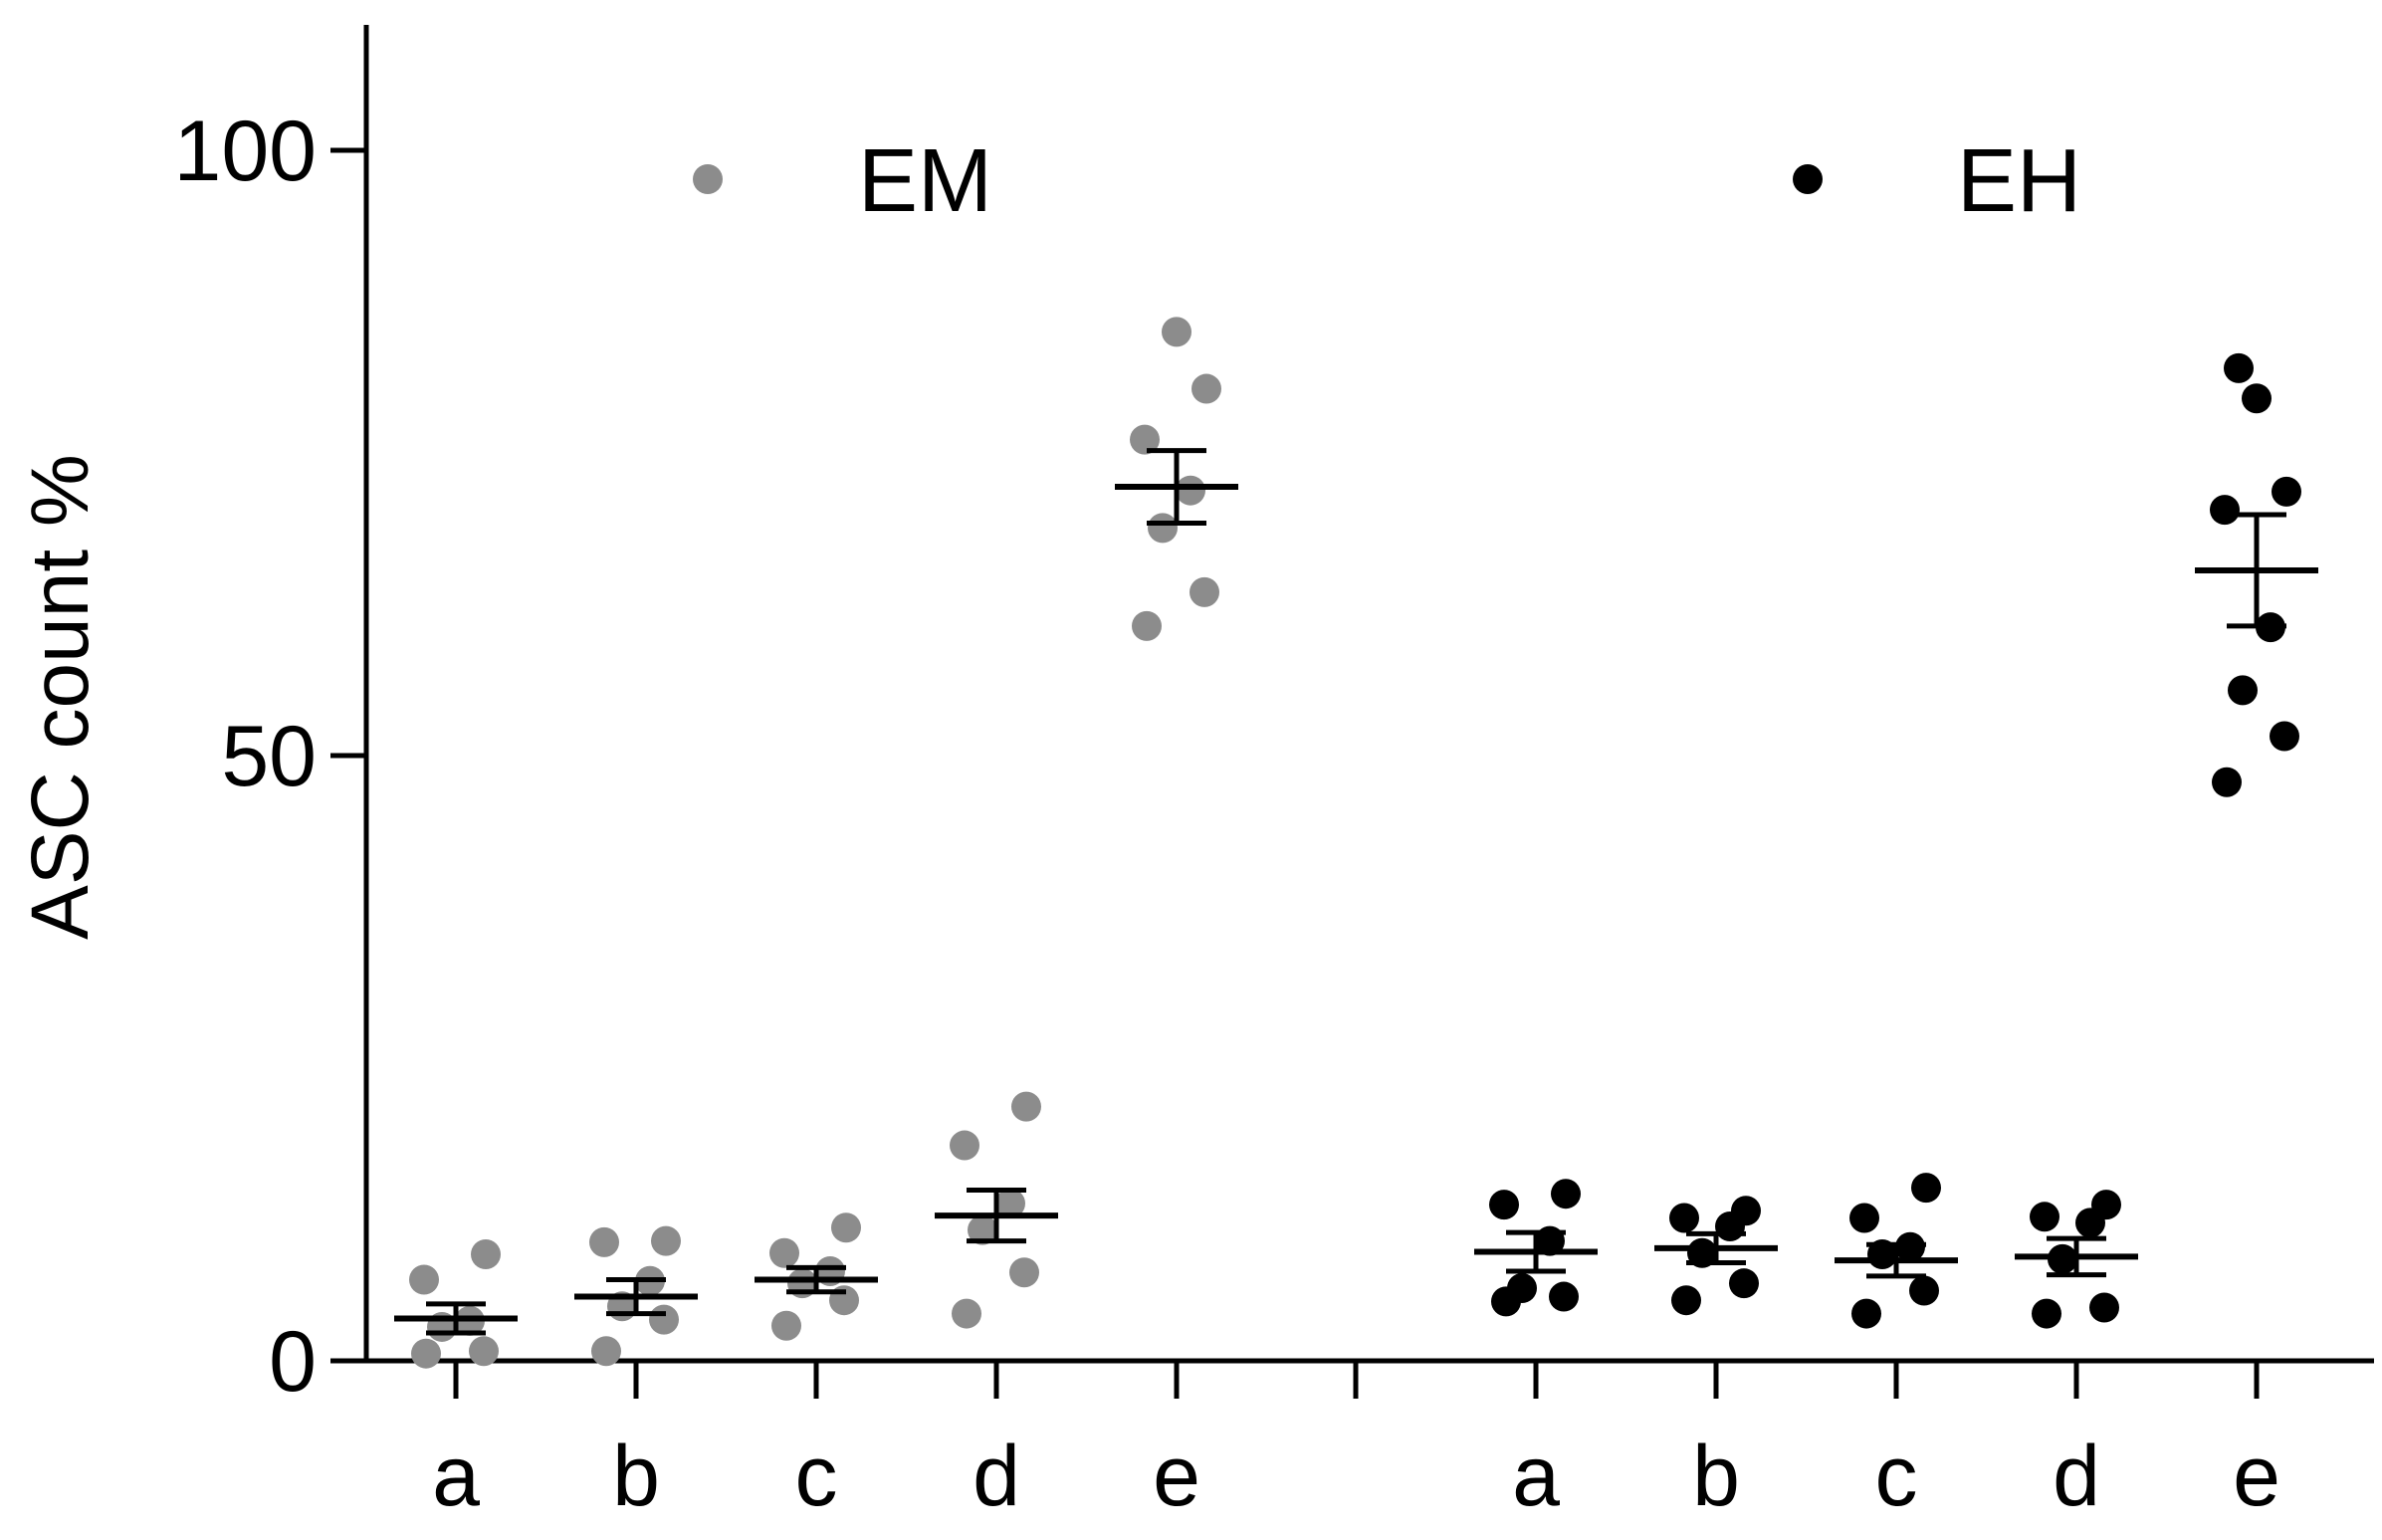  I want to click on group-em-e, so click(1176, 479).